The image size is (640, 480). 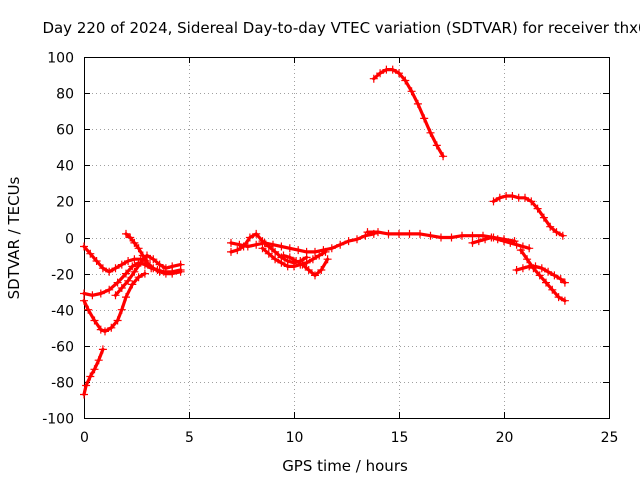 What do you see at coordinates (65, 203) in the screenshot?
I see `y-tick-label: 20` at bounding box center [65, 203].